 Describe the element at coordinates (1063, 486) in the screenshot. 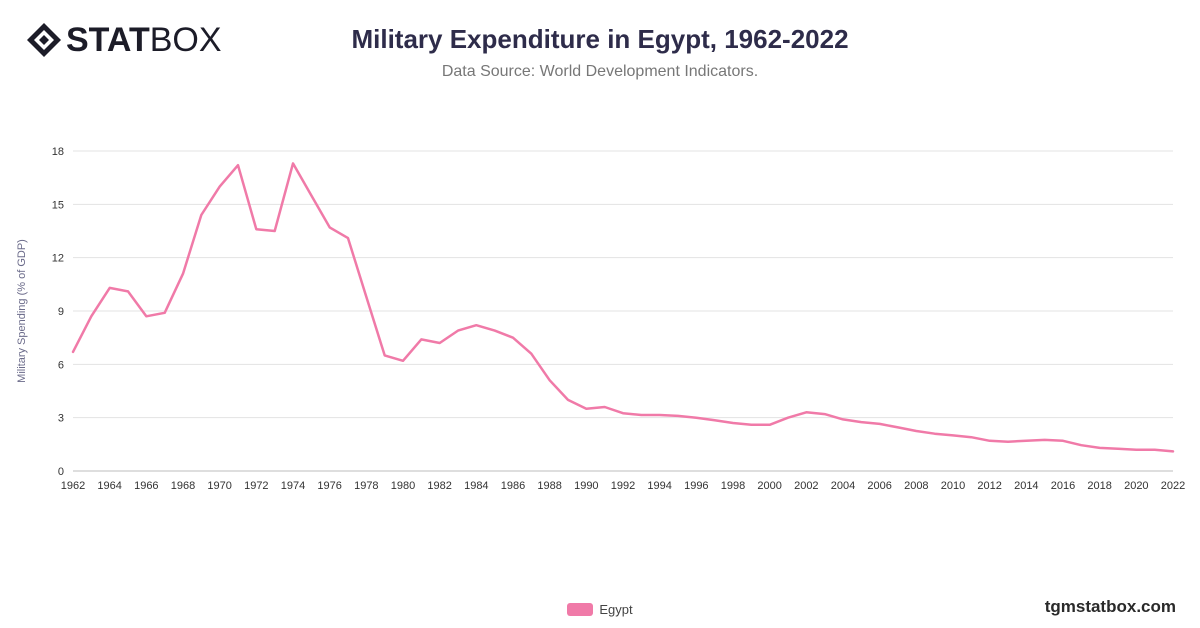

I see `x-tick-label: 2016` at that location.